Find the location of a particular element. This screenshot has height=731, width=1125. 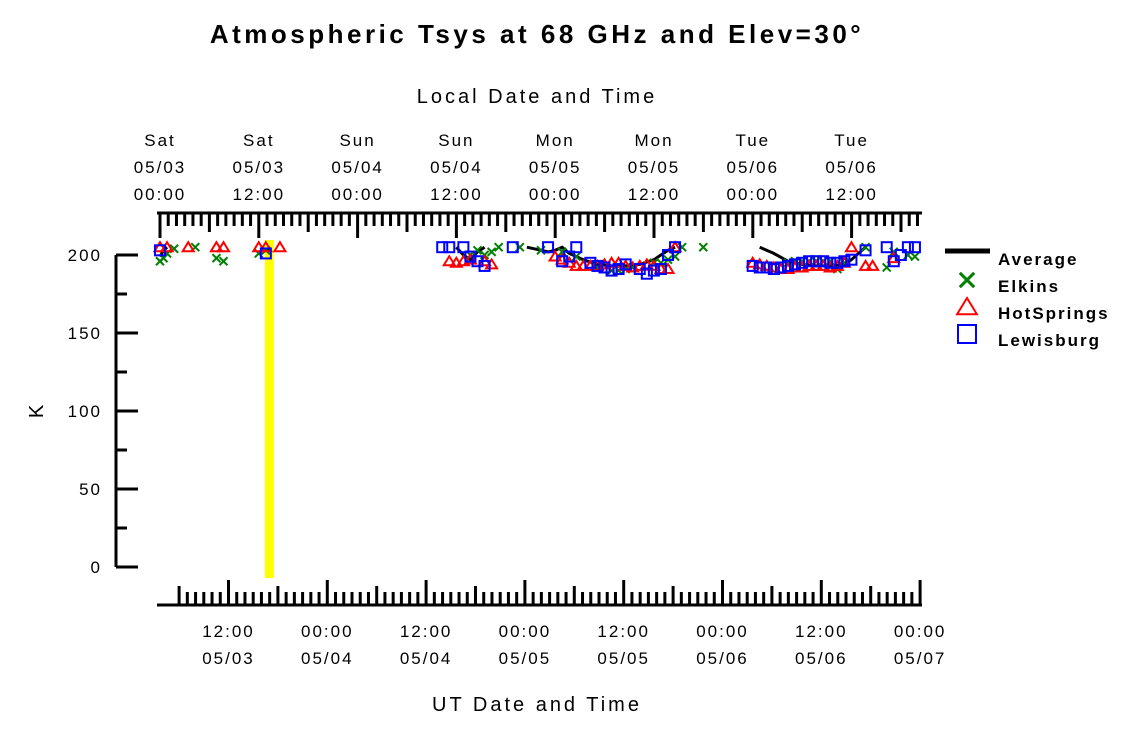

legend-item-hotsprings: HotSprings is located at coordinates (1032, 309).